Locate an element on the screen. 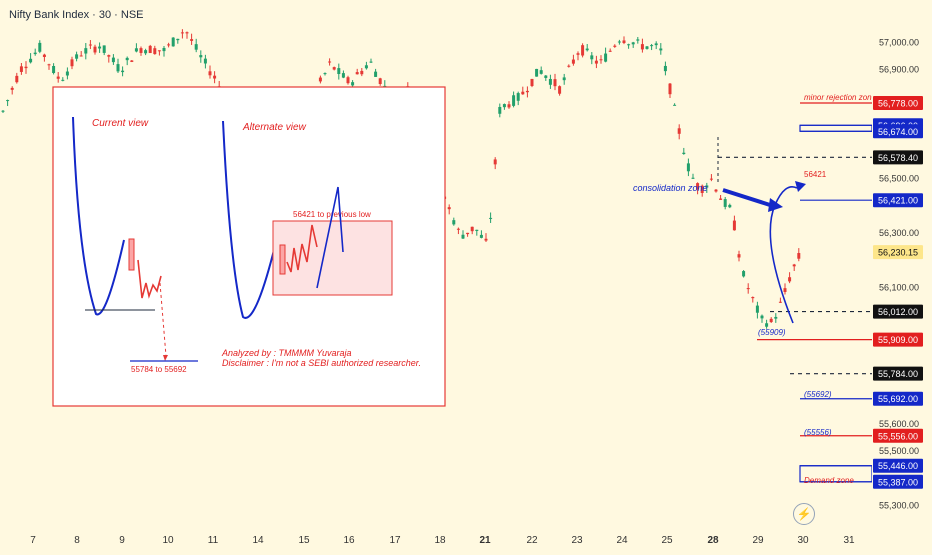 This screenshot has width=932, height=555. level-lines is located at coordinates (795, 292).